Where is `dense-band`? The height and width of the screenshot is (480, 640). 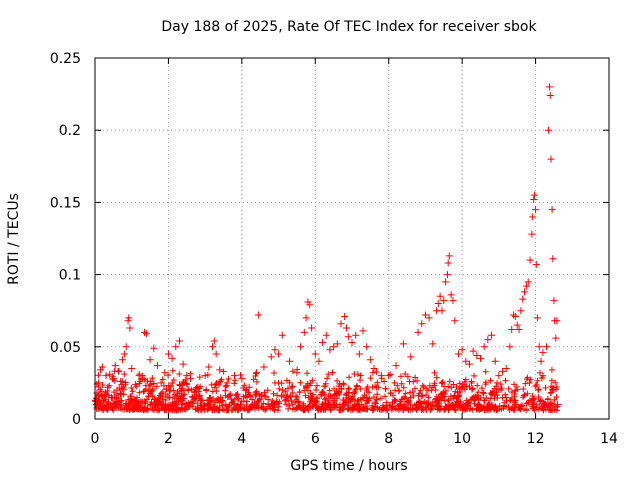 dense-band is located at coordinates (326, 390).